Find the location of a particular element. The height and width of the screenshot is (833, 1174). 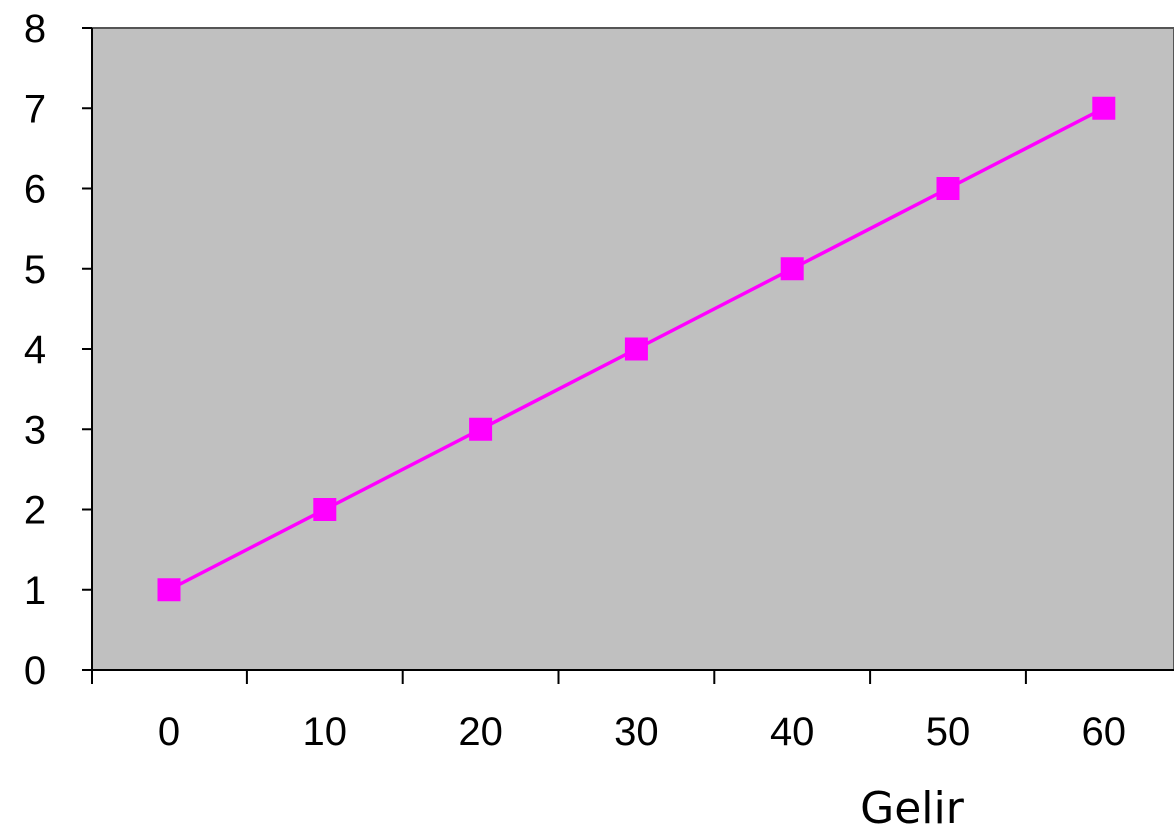

x-ticks: 0 10 20 30 40 50 60 is located at coordinates (609, 712).